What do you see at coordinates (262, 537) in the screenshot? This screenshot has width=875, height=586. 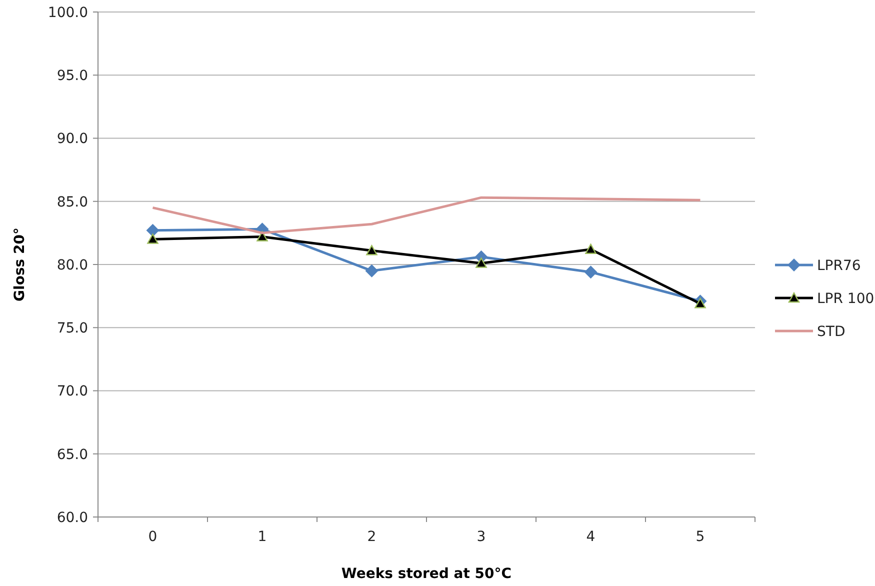 I see `x-tick-label: 1` at bounding box center [262, 537].